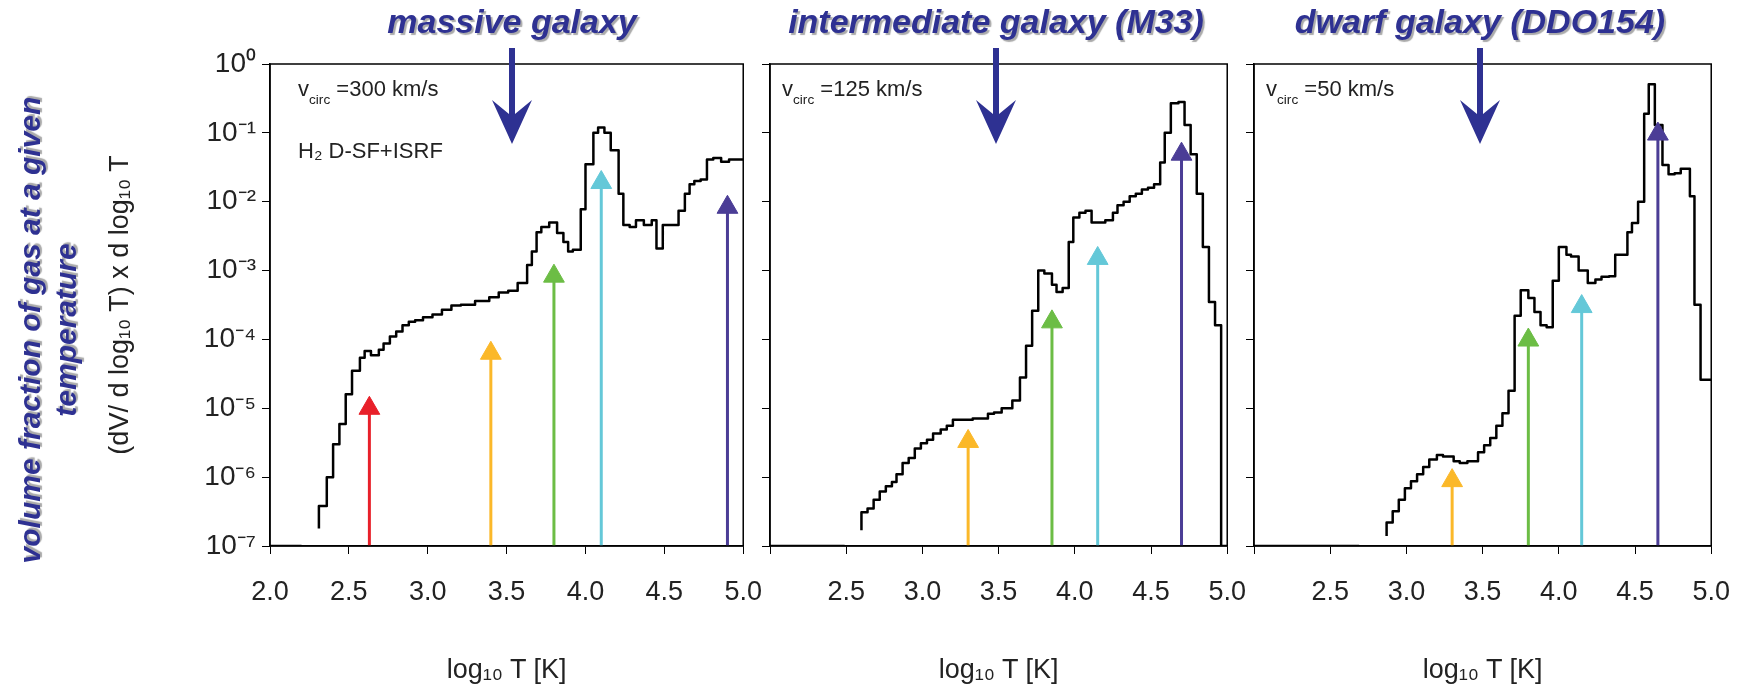  Describe the element at coordinates (996, 21) in the screenshot. I see `chart-title: intermediate galaxy (M33)` at that location.